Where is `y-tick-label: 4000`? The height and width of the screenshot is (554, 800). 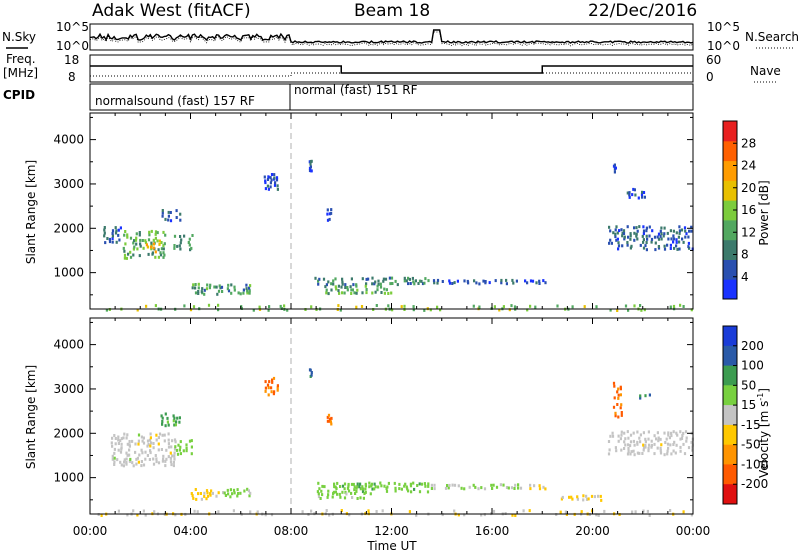
y-tick-label: 4000 is located at coordinates (68, 140).